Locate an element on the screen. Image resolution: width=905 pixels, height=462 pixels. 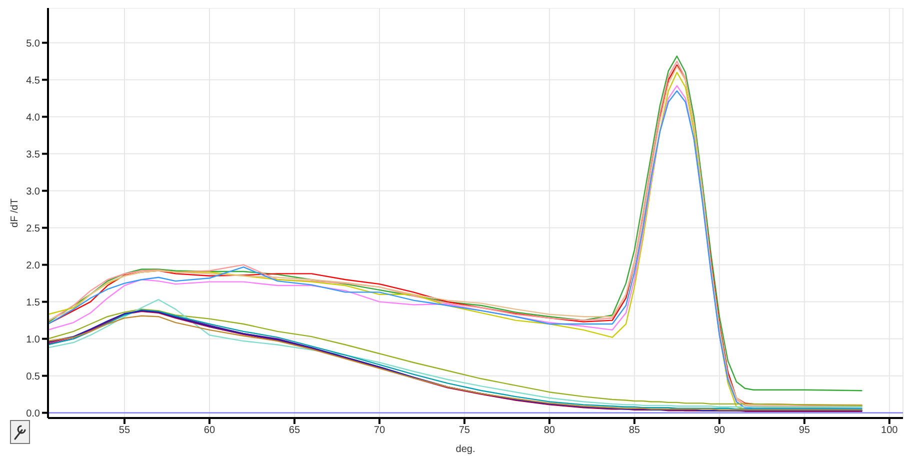
x-tick-label: 75 is located at coordinates (464, 430).